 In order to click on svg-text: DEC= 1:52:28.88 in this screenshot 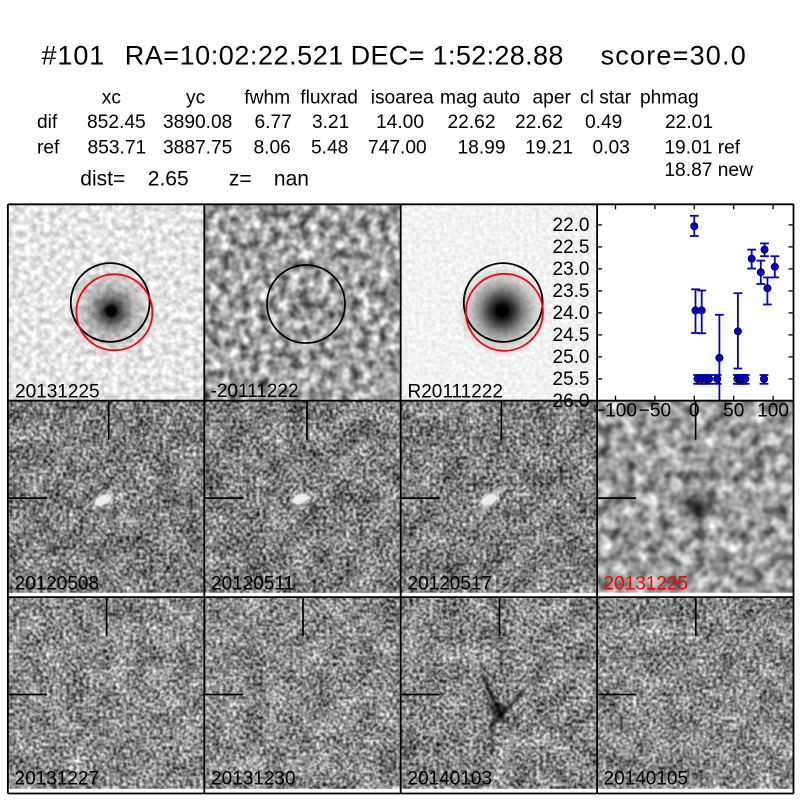, I will do `click(457, 56)`.